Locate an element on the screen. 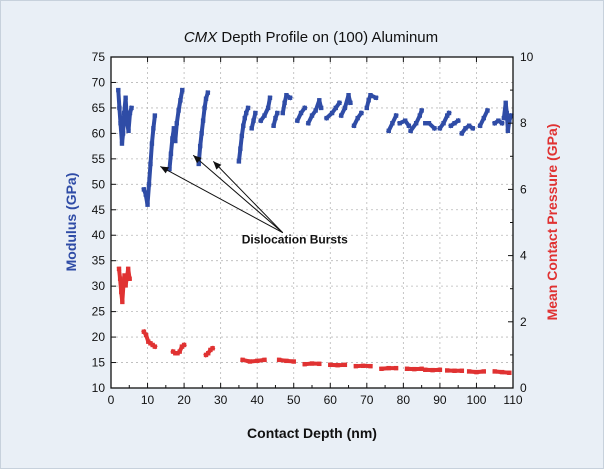 The width and height of the screenshot is (604, 470). x-tick-label: 60 is located at coordinates (331, 400).